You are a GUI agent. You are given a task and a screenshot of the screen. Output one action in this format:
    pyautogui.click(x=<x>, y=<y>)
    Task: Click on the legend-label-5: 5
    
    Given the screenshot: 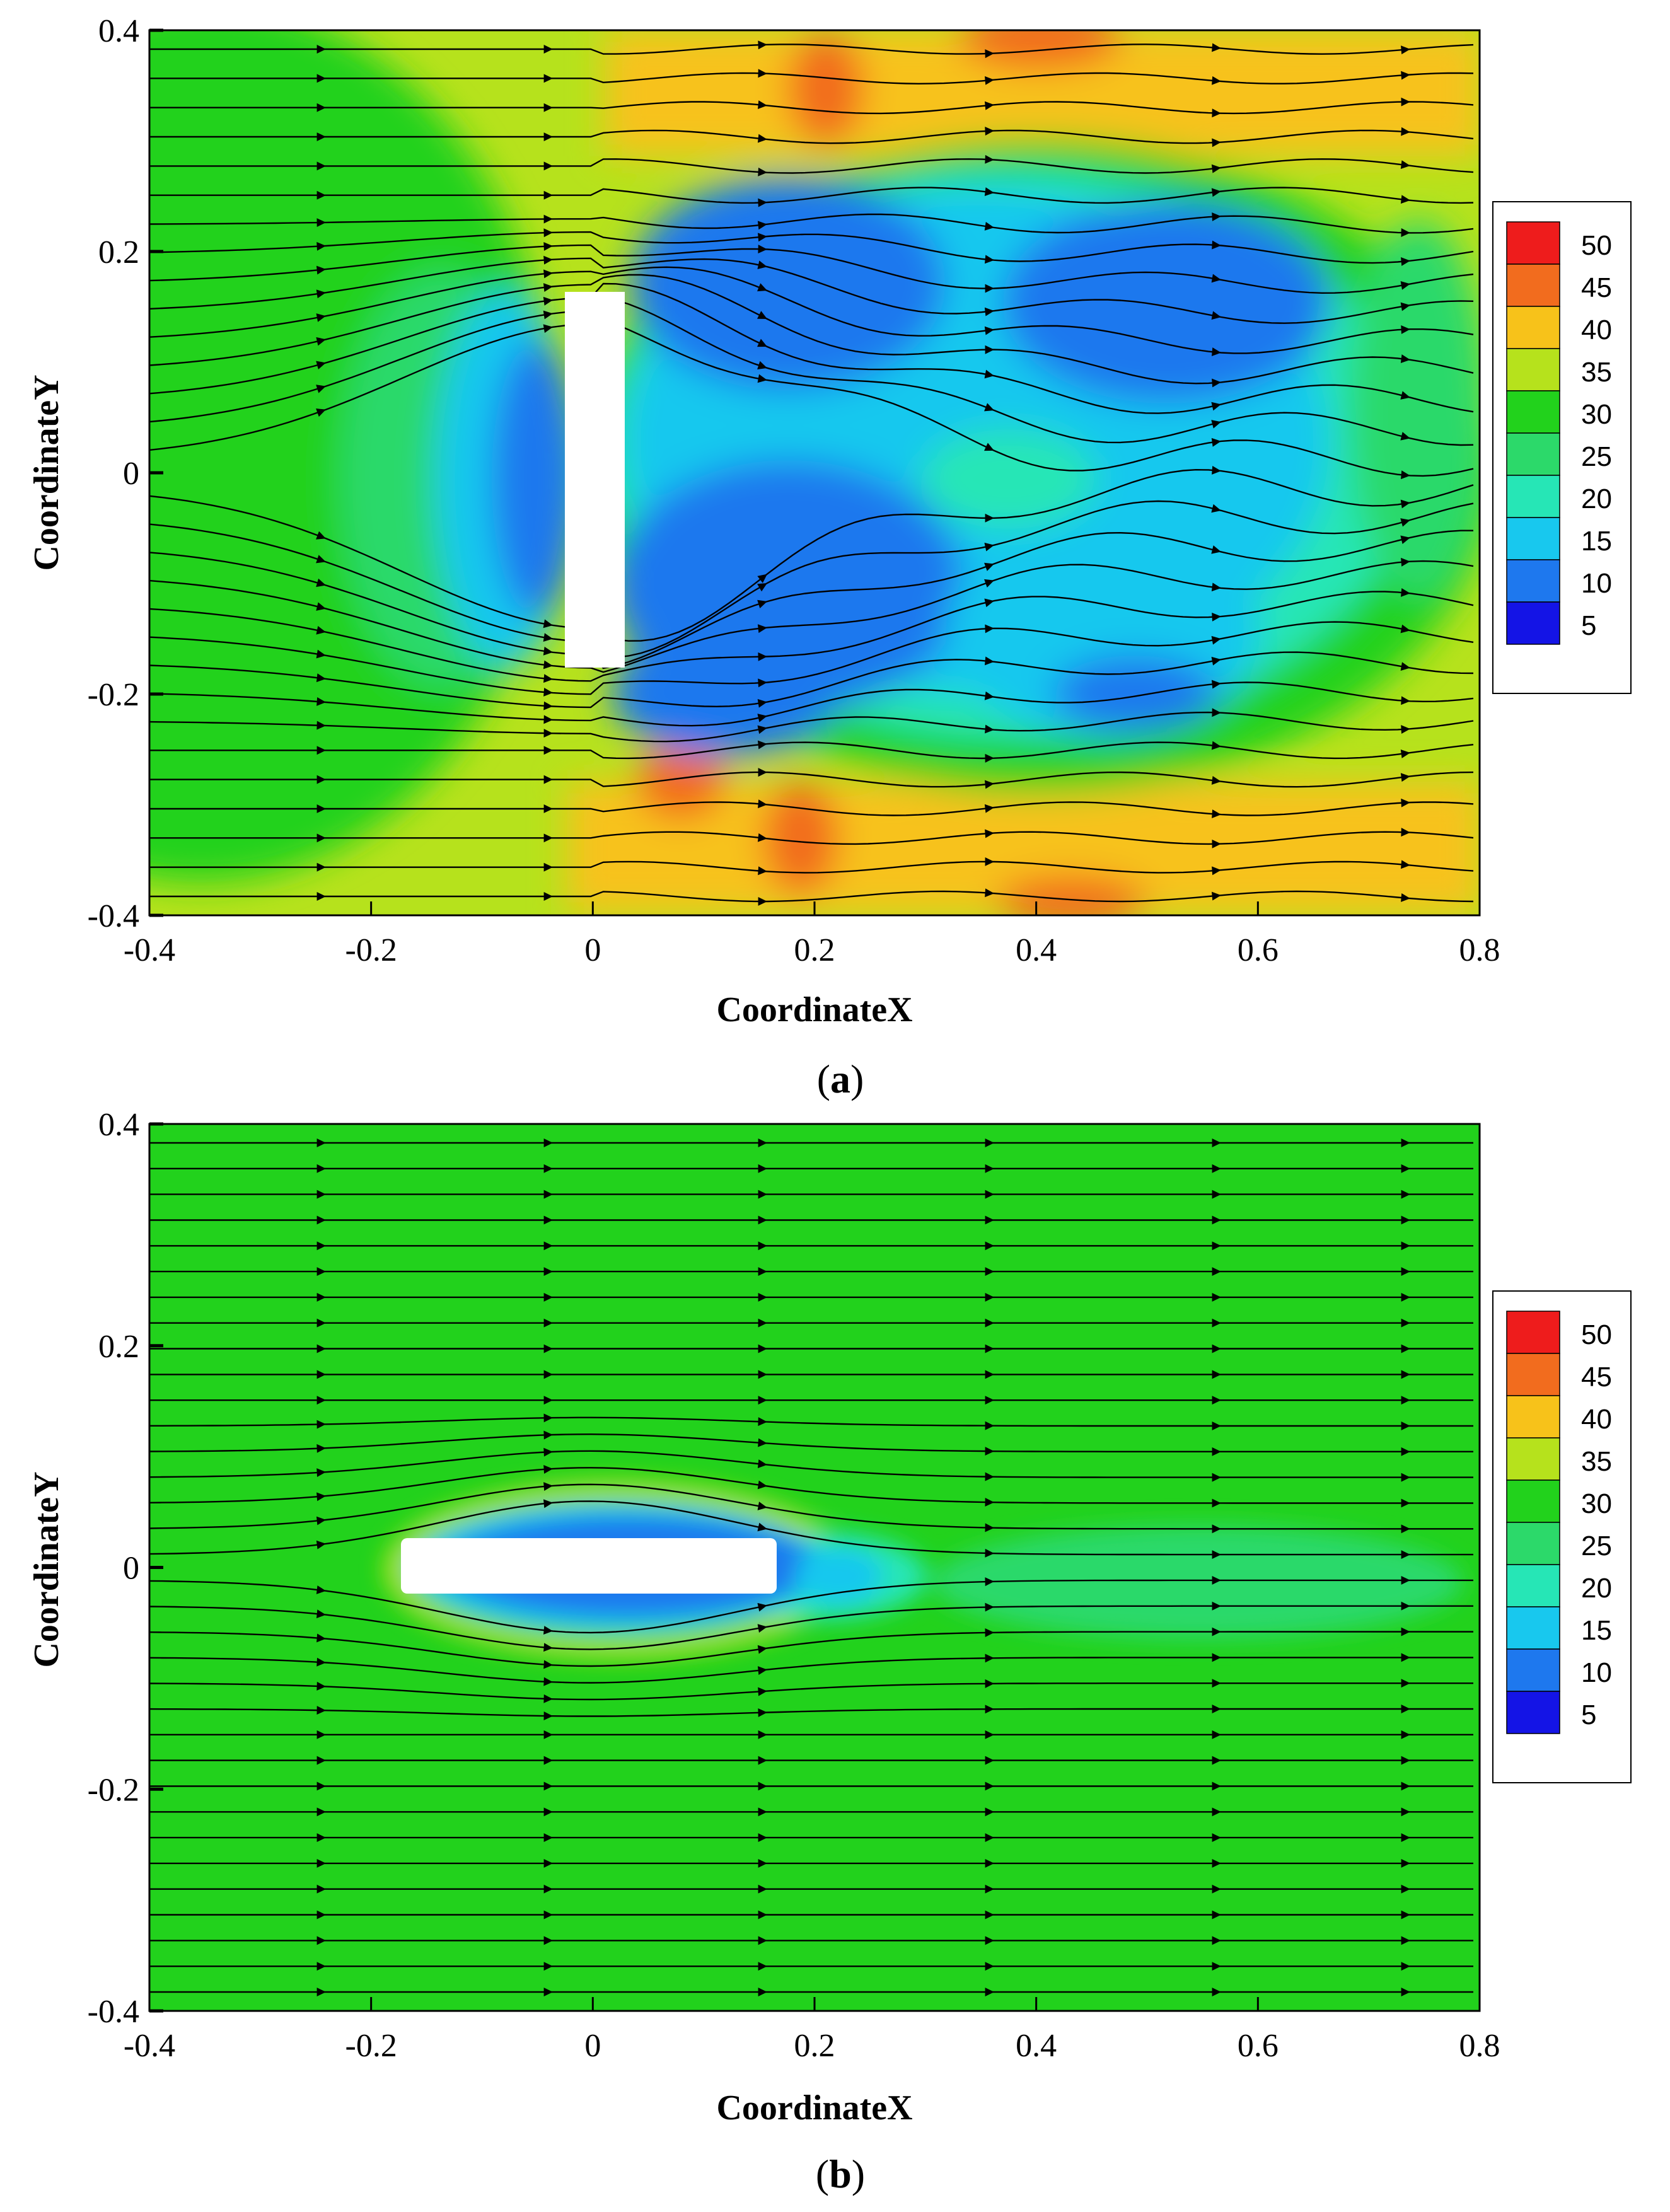 What is the action you would take?
    pyautogui.click(x=1588, y=1715)
    